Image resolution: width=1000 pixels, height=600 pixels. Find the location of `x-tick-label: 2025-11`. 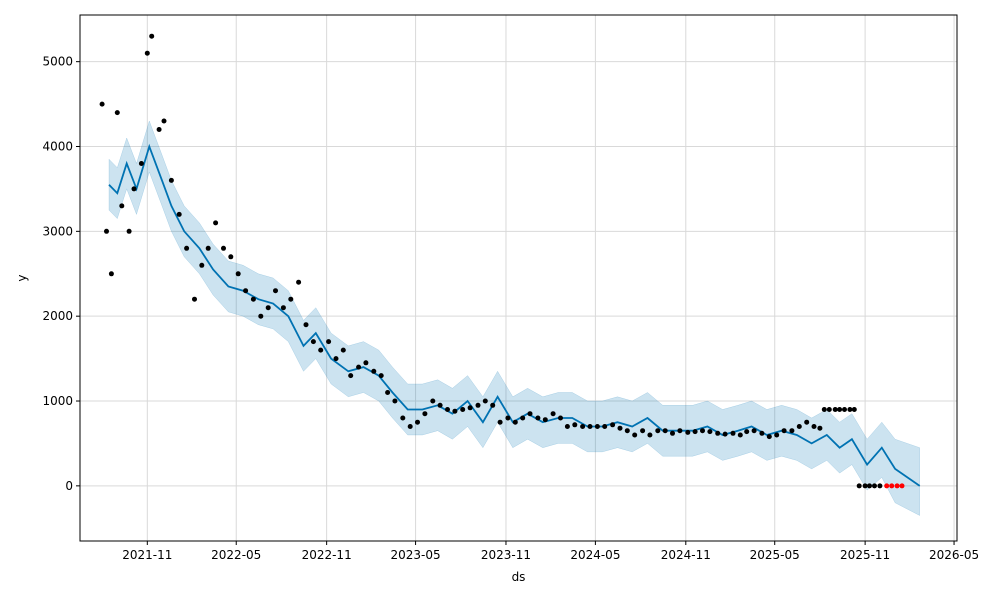

x-tick-label: 2025-11 is located at coordinates (865, 555).